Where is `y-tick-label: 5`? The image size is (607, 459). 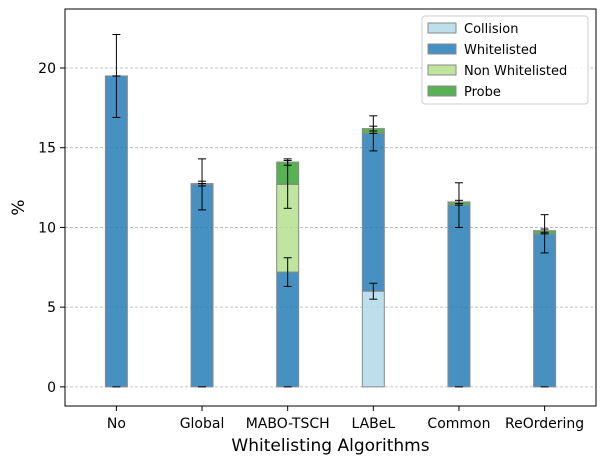
y-tick-label: 5 is located at coordinates (51, 308).